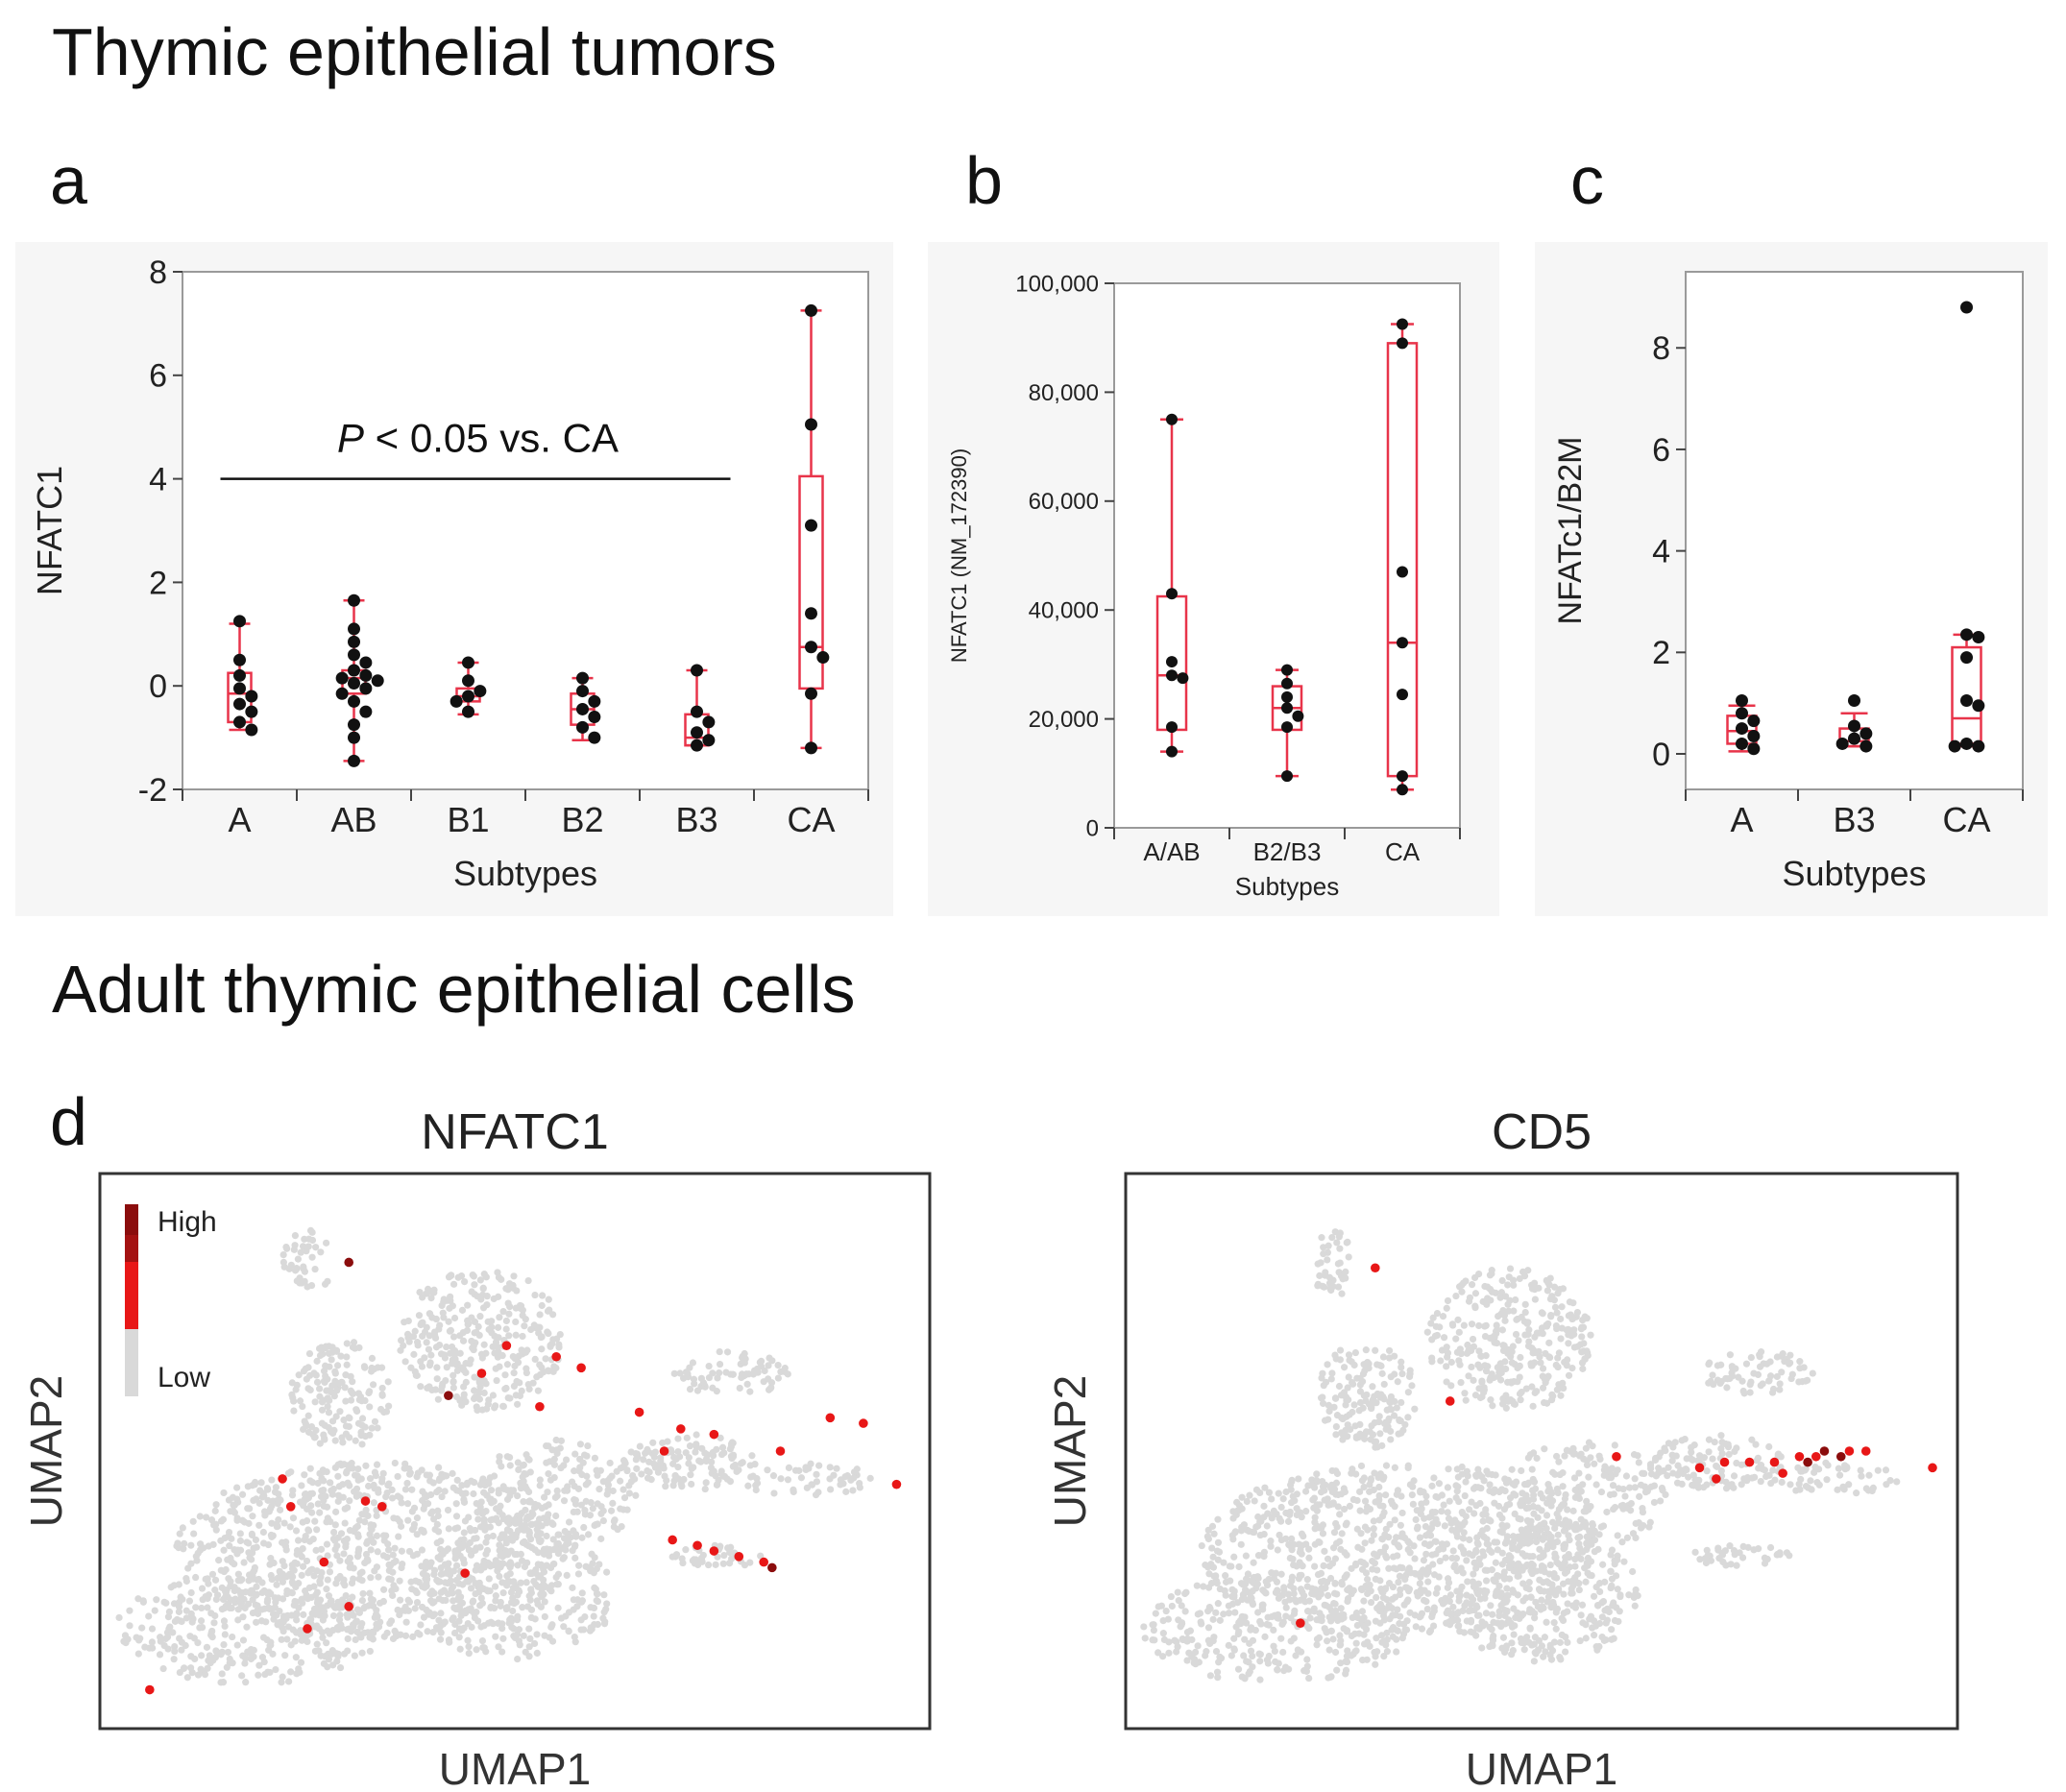 The width and height of the screenshot is (2066, 1792). What do you see at coordinates (515, 1768) in the screenshot?
I see `x-axis-label: UMAP1` at bounding box center [515, 1768].